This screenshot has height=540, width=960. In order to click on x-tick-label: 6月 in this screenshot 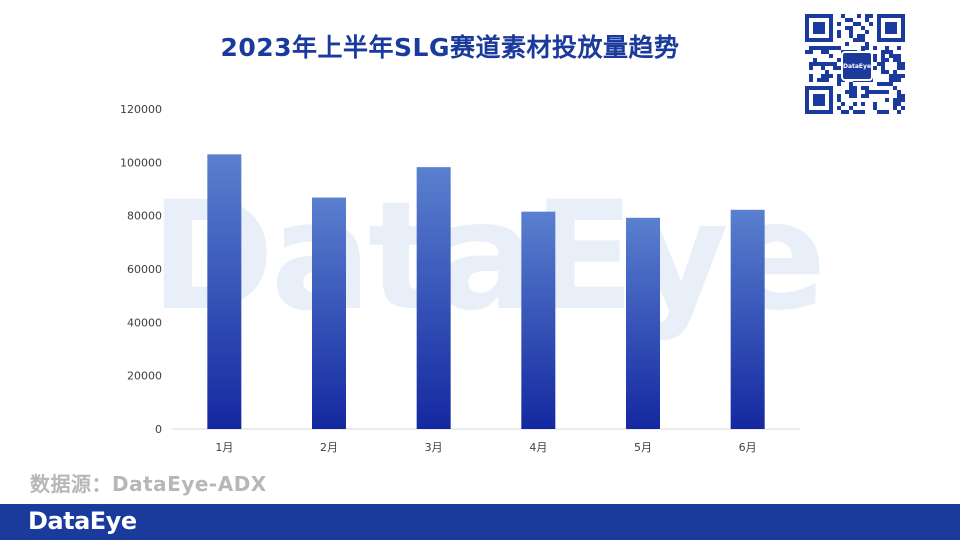, I will do `click(748, 447)`.